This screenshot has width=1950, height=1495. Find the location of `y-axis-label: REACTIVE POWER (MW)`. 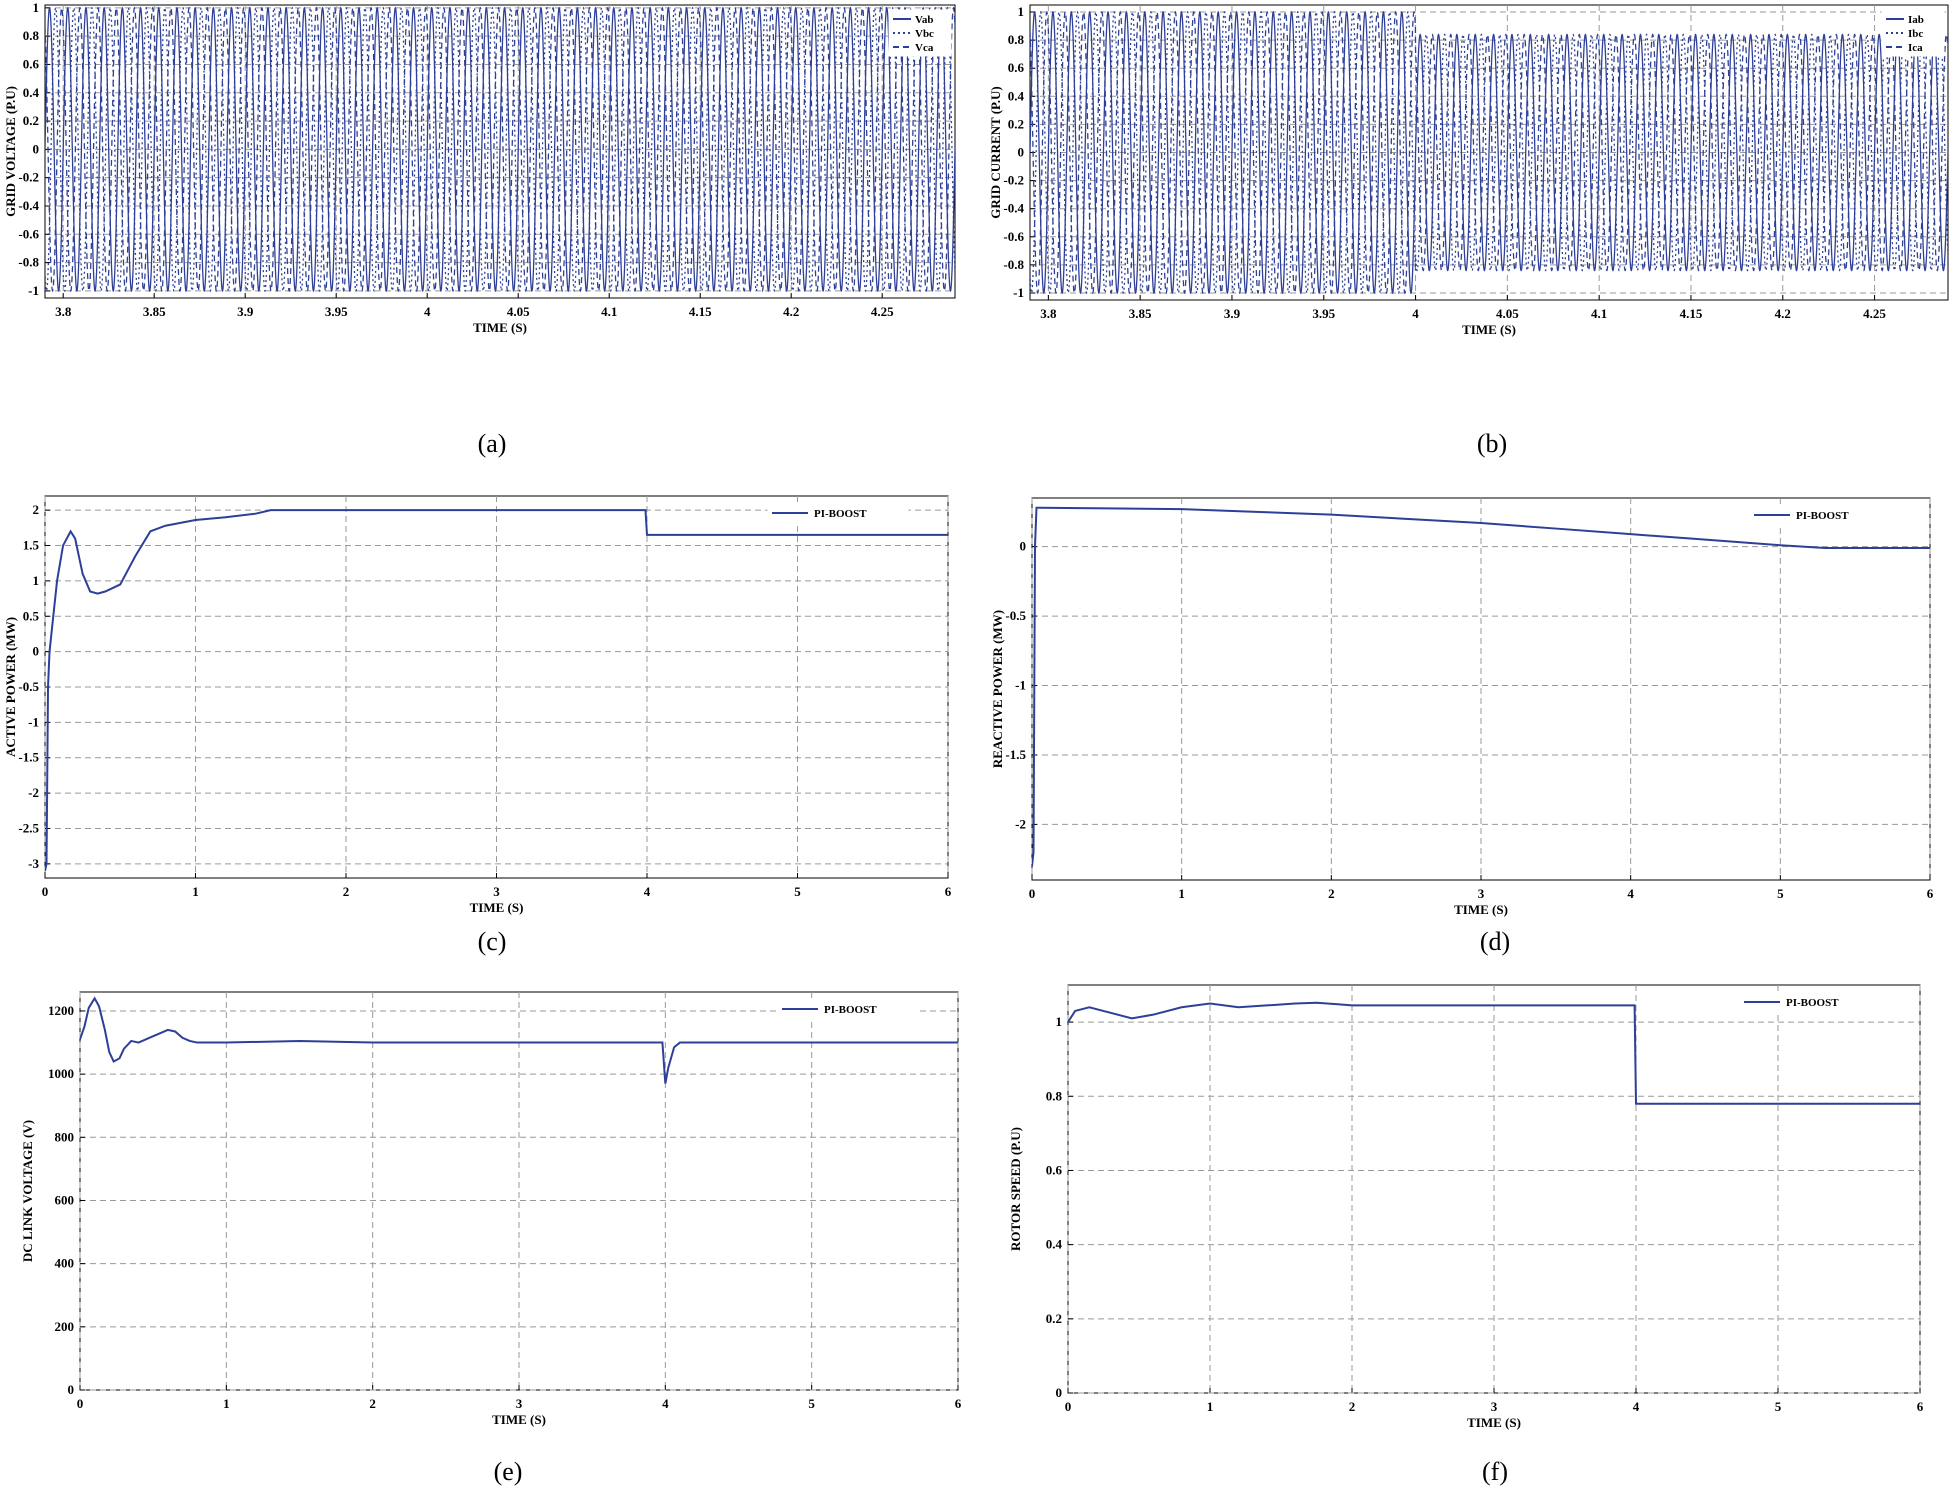

y-axis-label: REACTIVE POWER (MW) is located at coordinates (997, 689).